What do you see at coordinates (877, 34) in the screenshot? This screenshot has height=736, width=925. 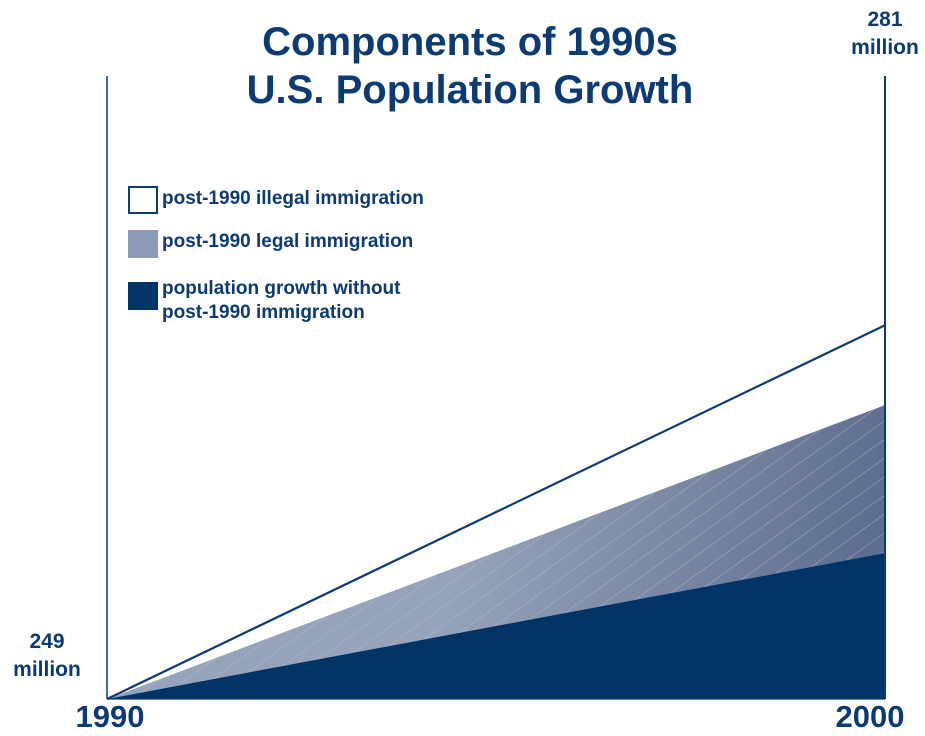 I see `end-value-label: 281 million` at bounding box center [877, 34].